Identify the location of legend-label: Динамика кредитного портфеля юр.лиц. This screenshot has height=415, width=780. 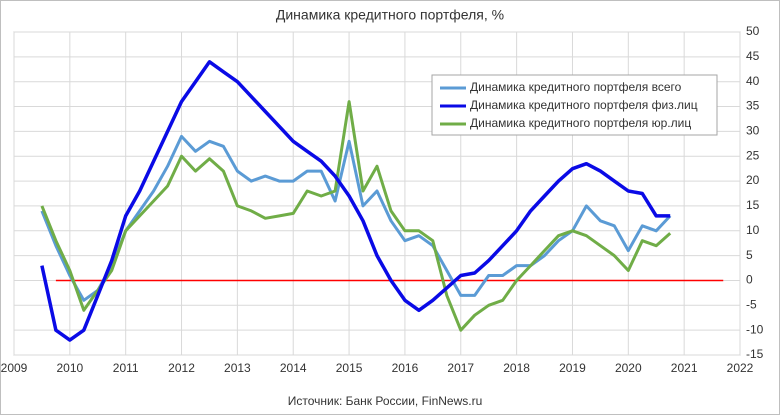
(580, 123).